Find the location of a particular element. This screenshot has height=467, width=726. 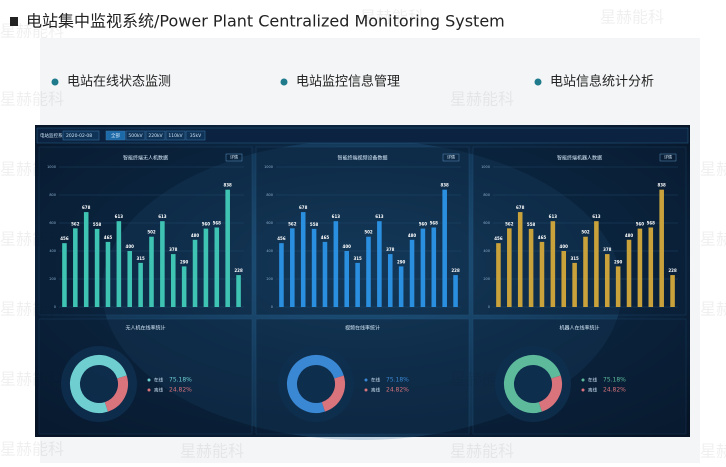

tab-label: 全部 is located at coordinates (115, 135).